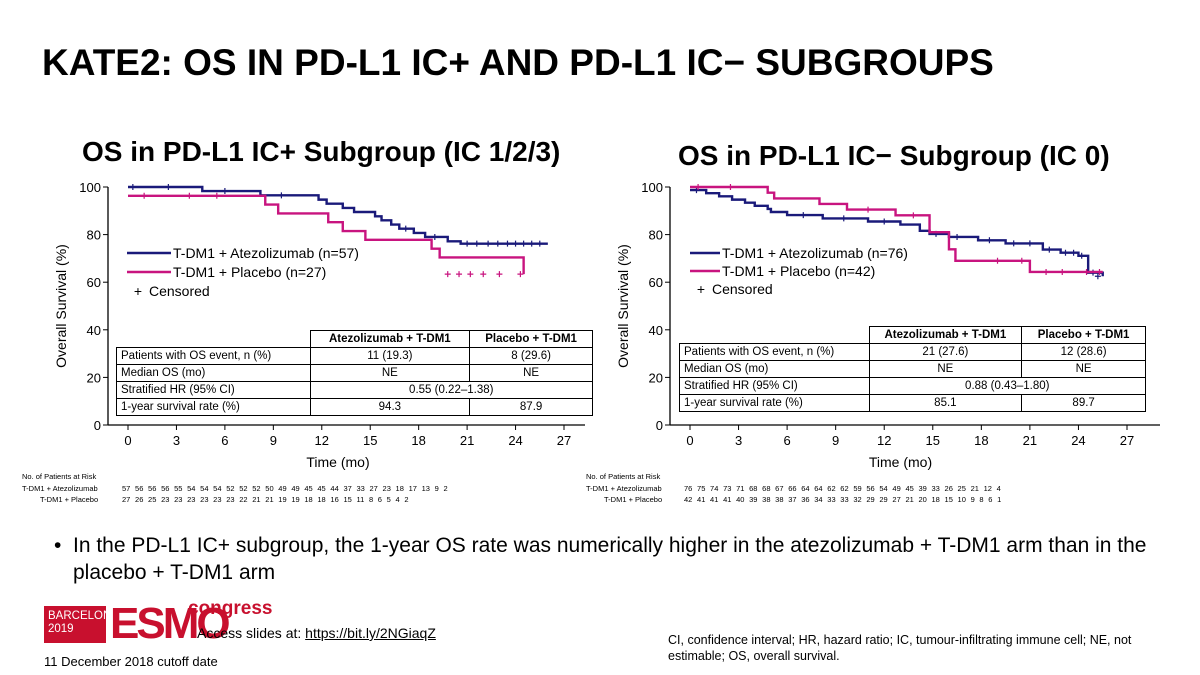 This screenshot has width=1200, height=675. Describe the element at coordinates (60, 488) in the screenshot. I see `left-risk-label-atezo: T-DM1 + Atezolizumab` at that location.